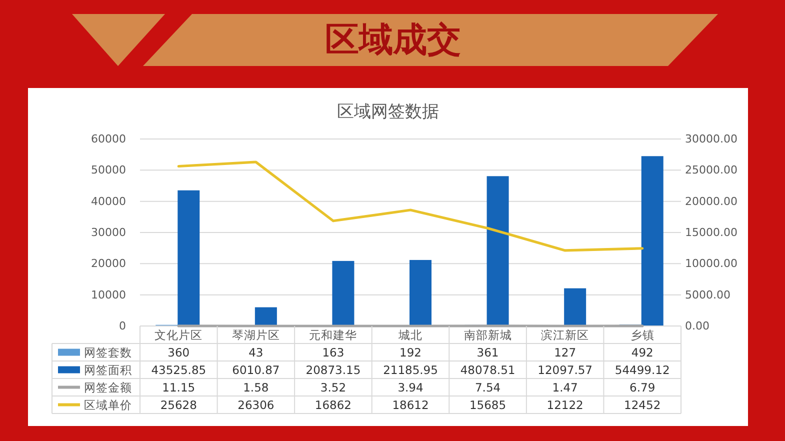 The width and height of the screenshot is (785, 441). Describe the element at coordinates (333, 387) in the screenshot. I see `data-label: 3.52` at that location.